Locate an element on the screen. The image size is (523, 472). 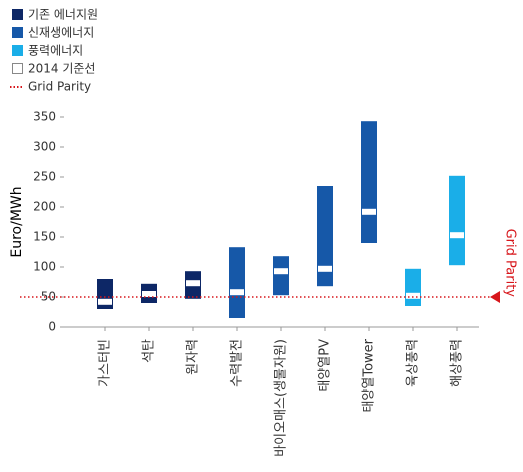
reference-arrow is located at coordinates (495, 297).